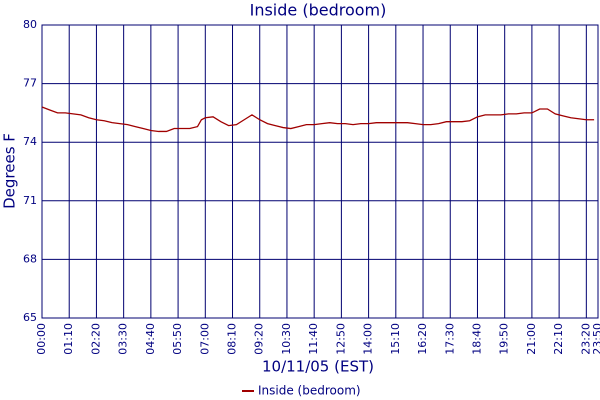 The height and width of the screenshot is (400, 600). I want to click on x-tick-label: 16:20, so click(422, 339).